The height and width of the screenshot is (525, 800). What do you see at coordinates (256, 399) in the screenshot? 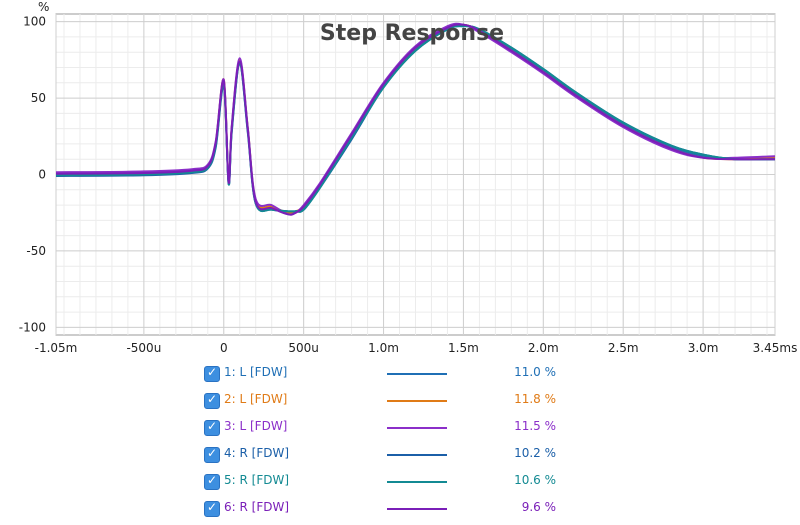
I see `series-name: 2: L [FDW]` at bounding box center [256, 399].